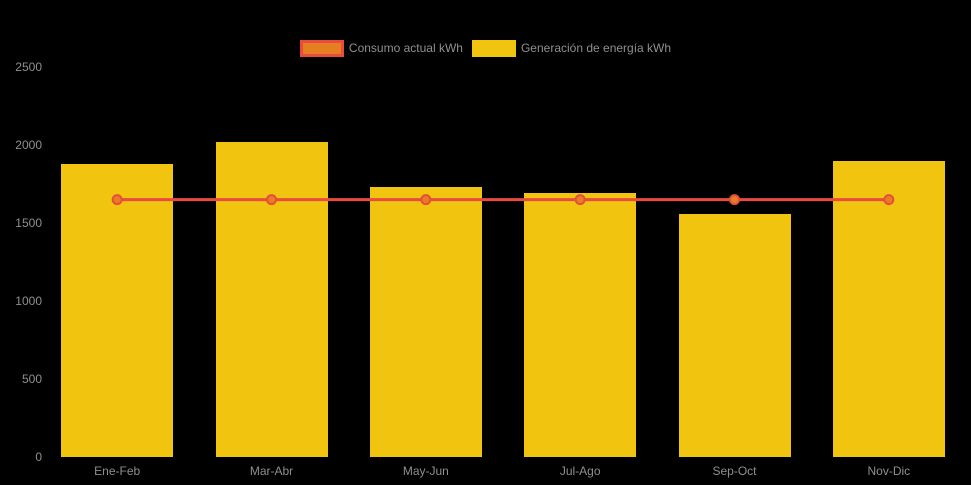 This screenshot has width=971, height=485. Describe the element at coordinates (734, 200) in the screenshot. I see `line-point-sep-oct` at that location.